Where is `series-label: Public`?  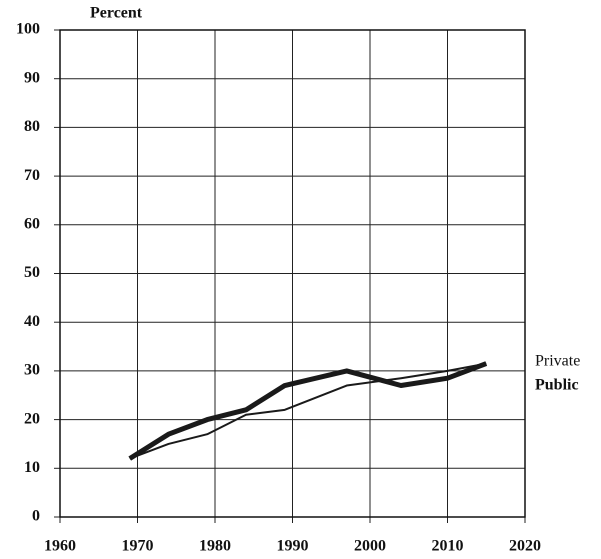 series-label: Public is located at coordinates (557, 385).